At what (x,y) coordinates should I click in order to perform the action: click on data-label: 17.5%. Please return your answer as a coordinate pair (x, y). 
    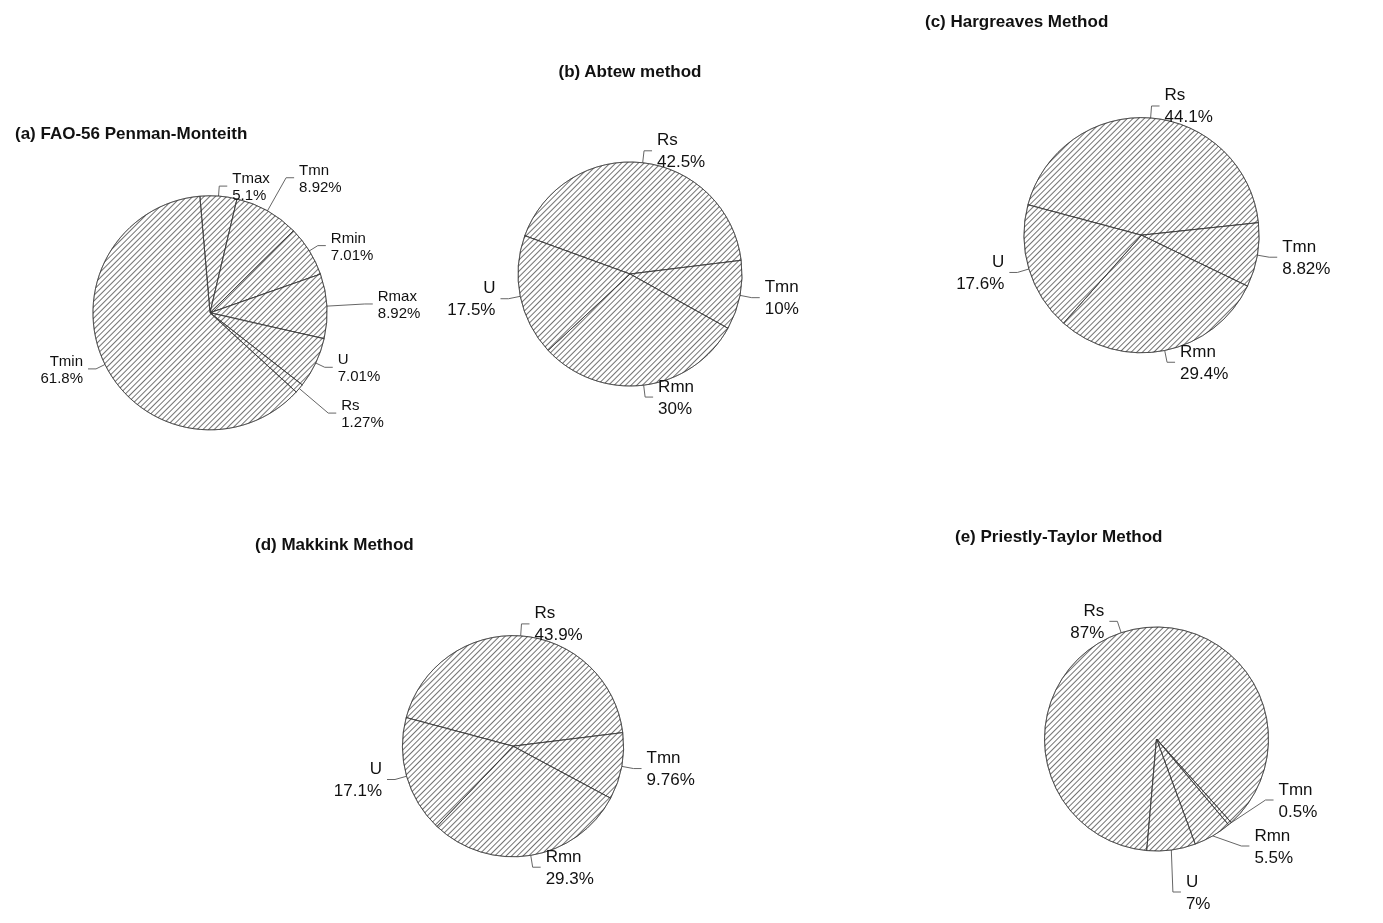
    Looking at the image, I should click on (471, 310).